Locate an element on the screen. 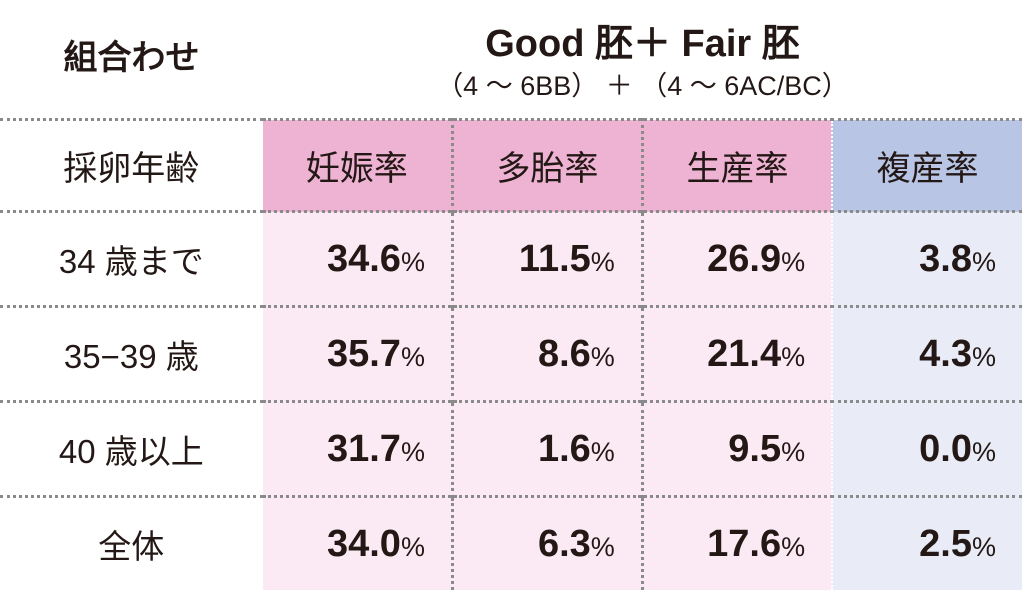 Image resolution: width=1024 pixels, height=591 pixels. table-cell: 34.6% is located at coordinates (357, 259).